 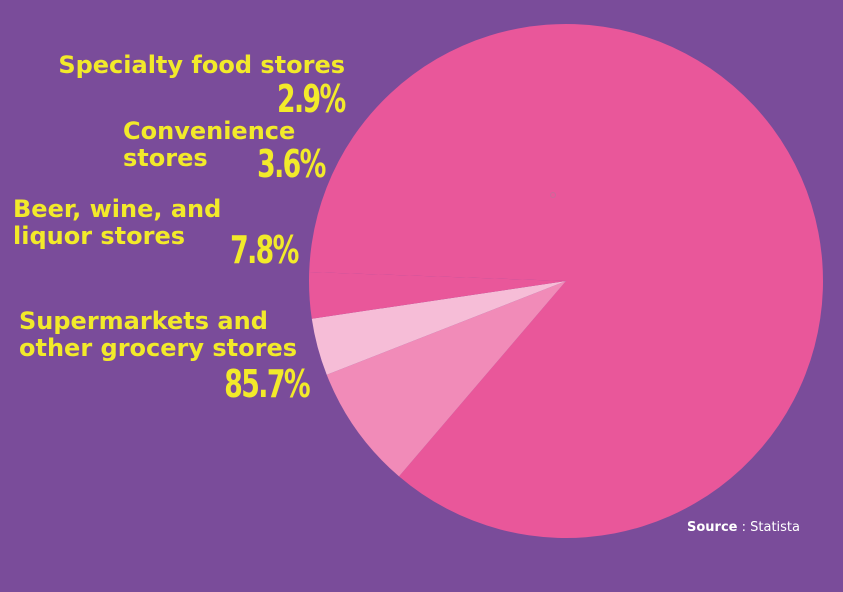 I want to click on label-convenience: Convenience stores, so click(x=223, y=145).